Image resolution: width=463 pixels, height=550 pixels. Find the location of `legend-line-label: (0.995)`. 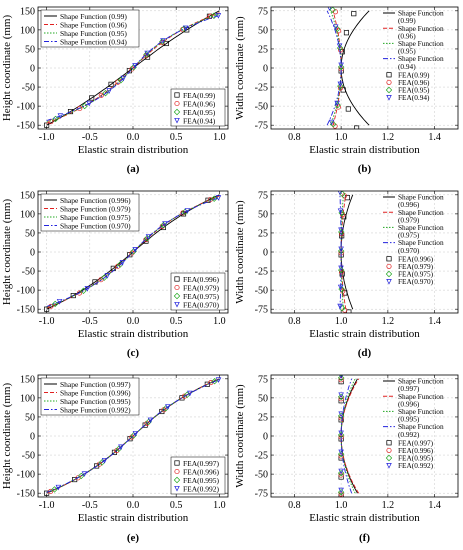

legend-line-label: (0.995) is located at coordinates (409, 419).